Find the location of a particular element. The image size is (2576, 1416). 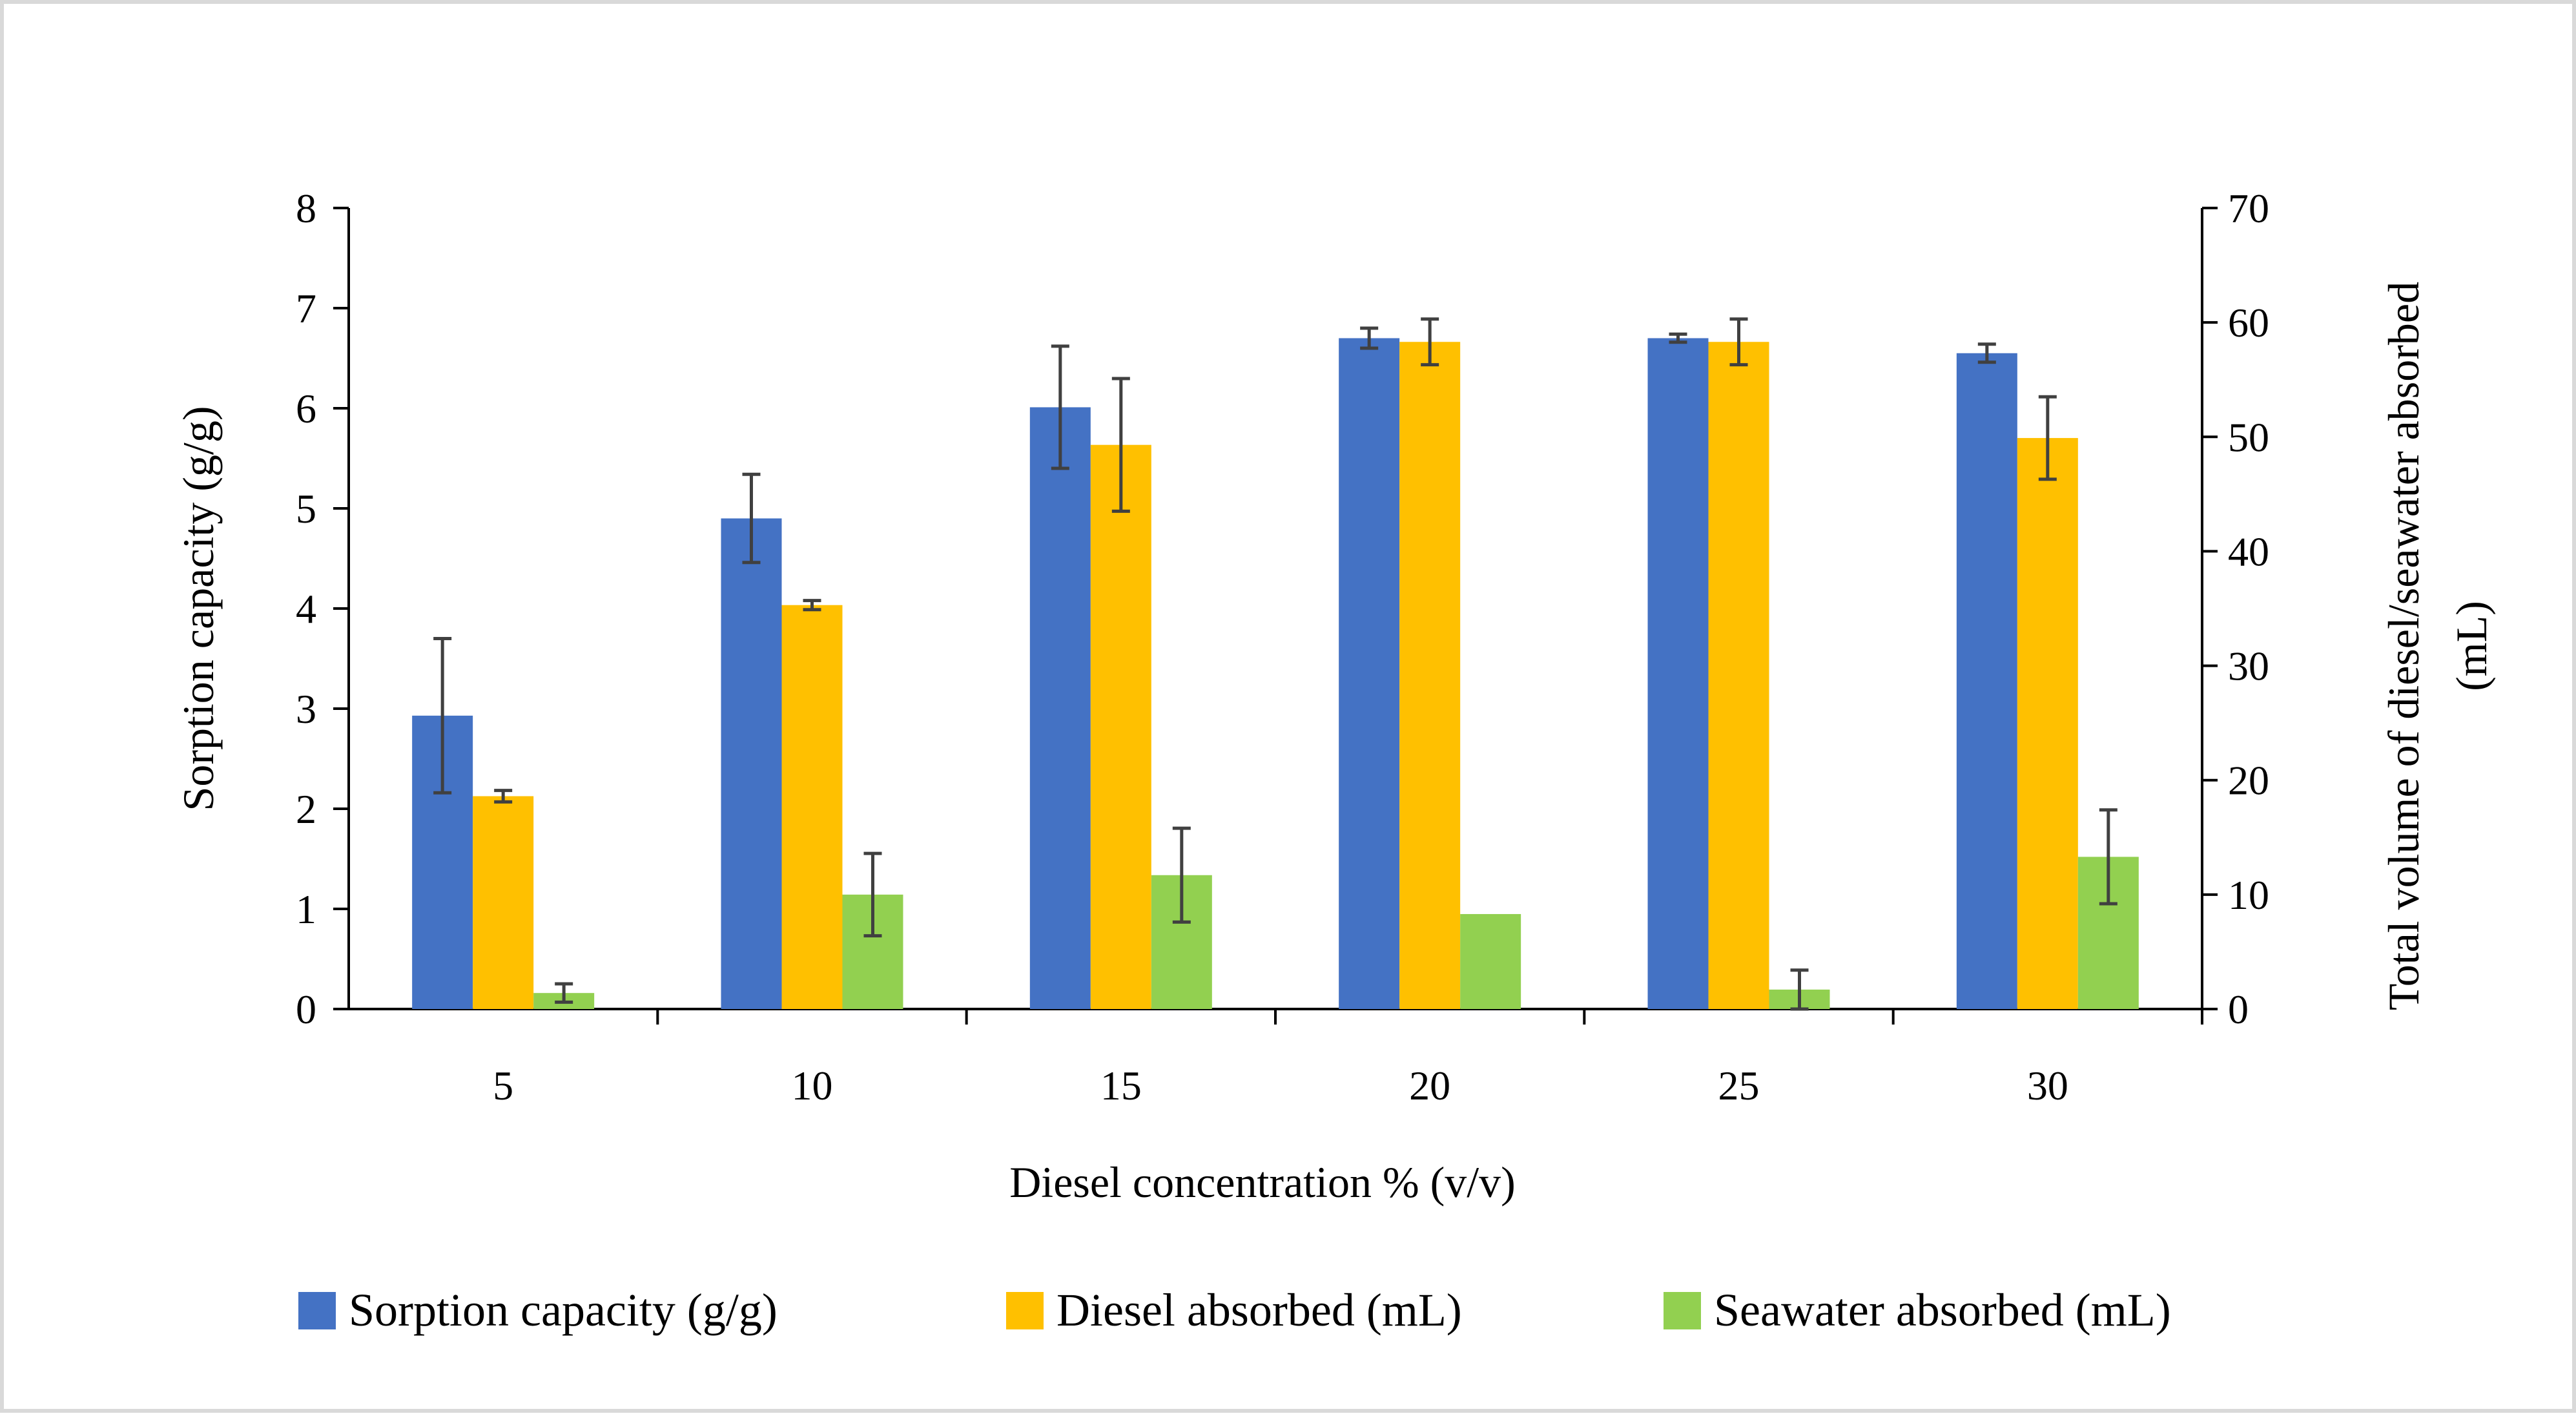

right-y-axis-title-line2: (mL) is located at coordinates (2471, 646).